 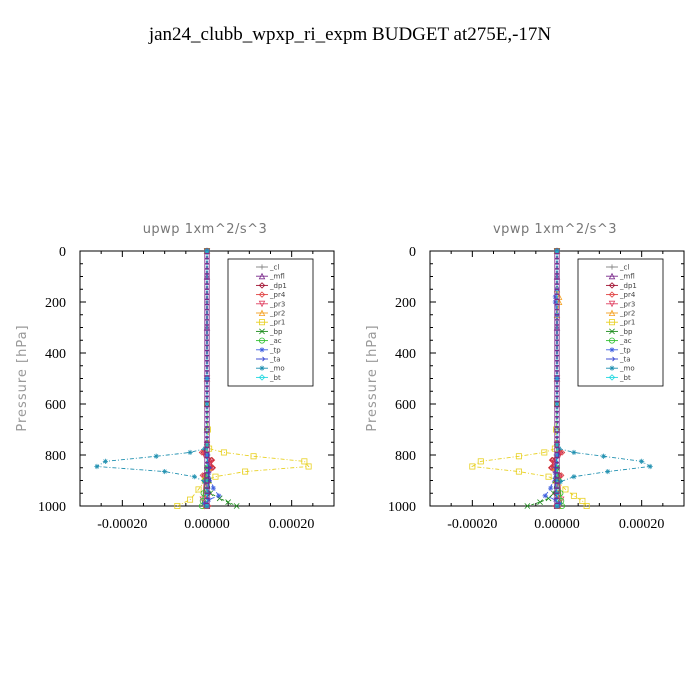 I want to click on legend-box, so click(x=620, y=322).